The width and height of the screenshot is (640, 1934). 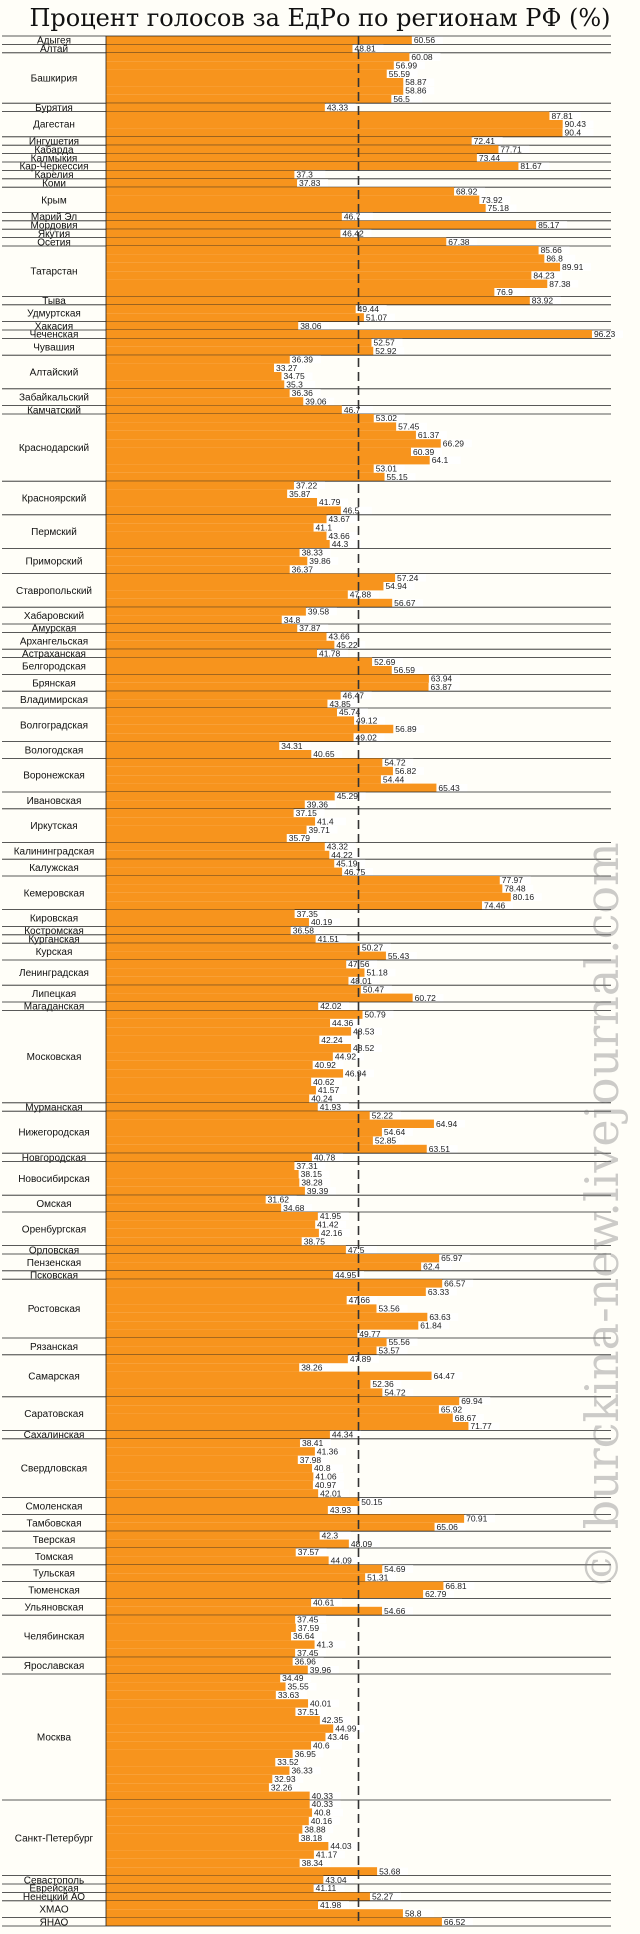 What do you see at coordinates (53, 272) in the screenshot?
I see `region-label: Татарстан` at bounding box center [53, 272].